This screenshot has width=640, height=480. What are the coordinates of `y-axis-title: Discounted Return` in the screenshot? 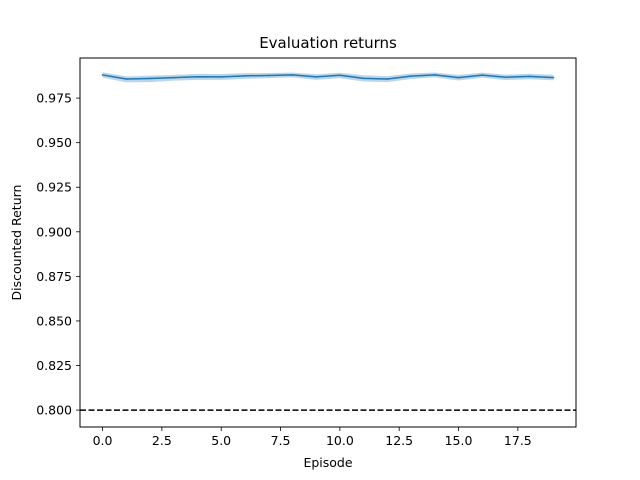 It's located at (16, 243).